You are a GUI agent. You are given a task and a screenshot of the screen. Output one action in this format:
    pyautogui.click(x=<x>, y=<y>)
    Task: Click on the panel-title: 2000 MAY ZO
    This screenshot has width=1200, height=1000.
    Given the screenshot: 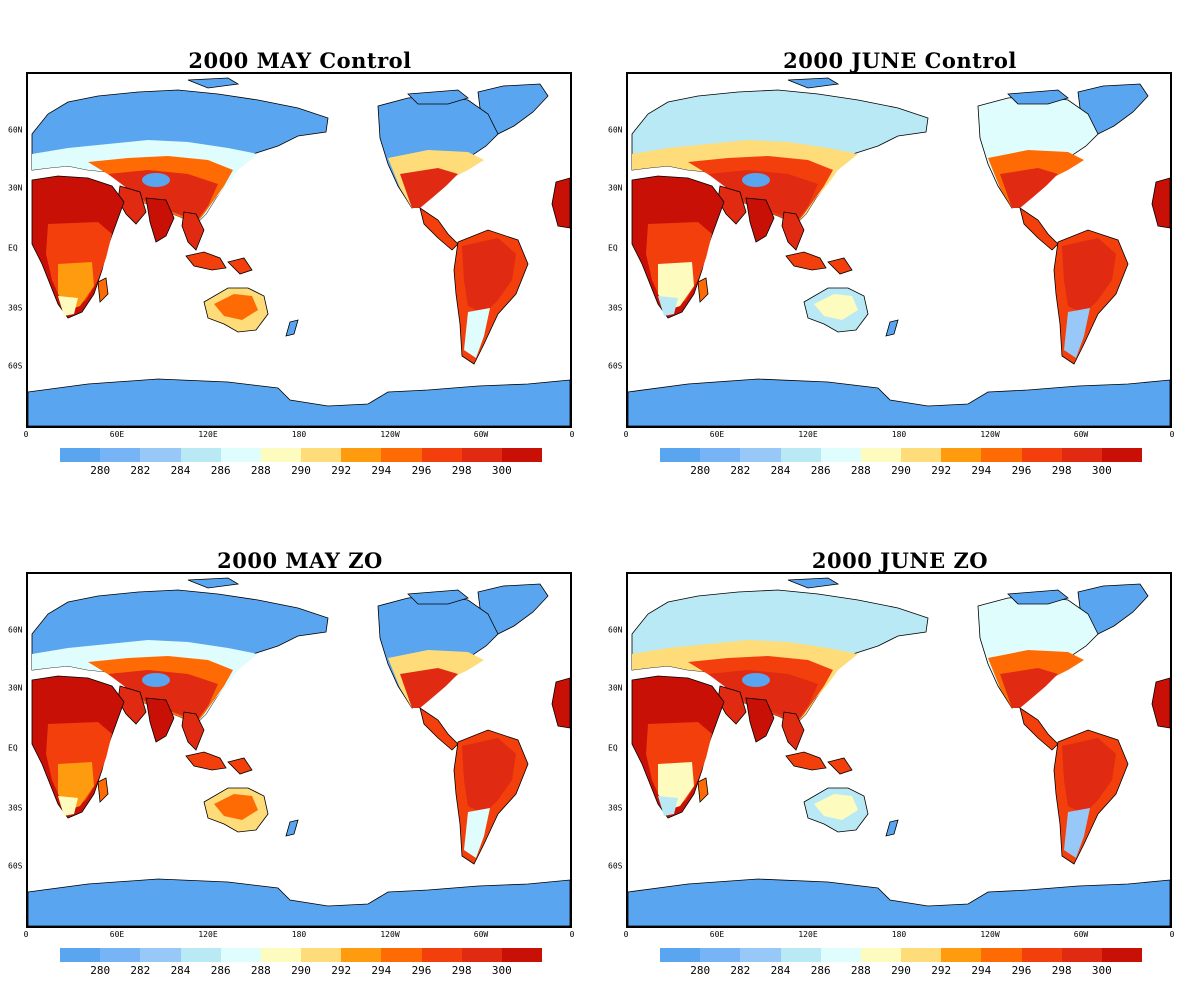 What is the action you would take?
    pyautogui.click(x=300, y=560)
    